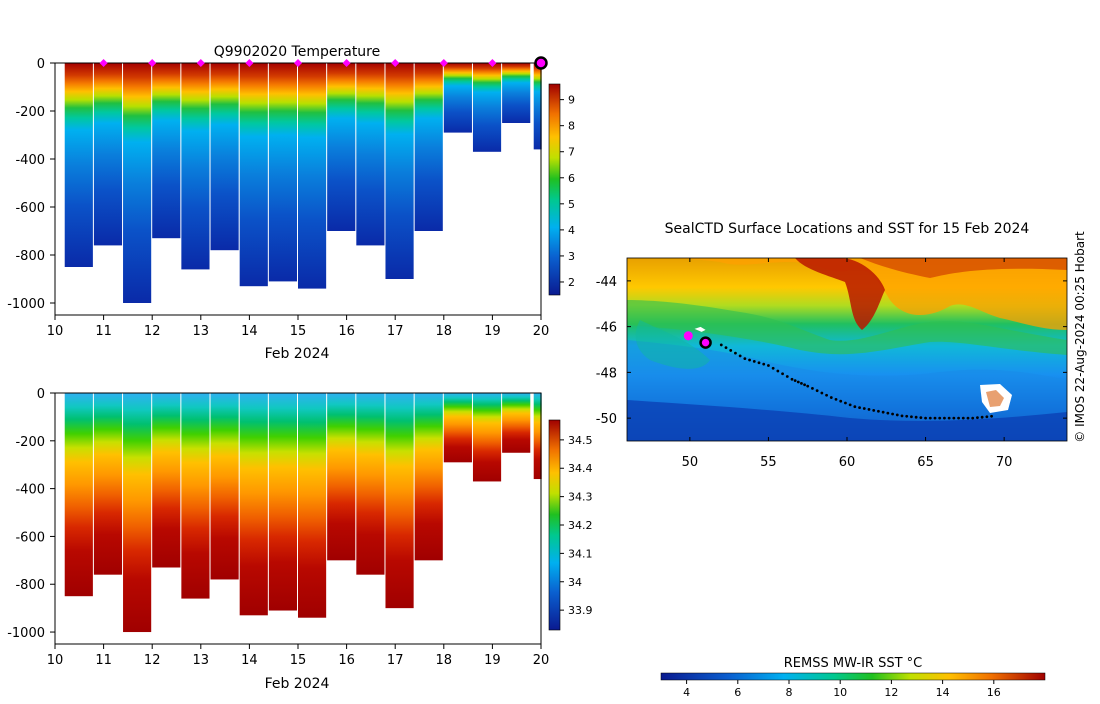 Image resolution: width=1100 pixels, height=704 pixels. What do you see at coordinates (103, 331) in the screenshot?
I see `x-tick-label: 11` at bounding box center [103, 331].